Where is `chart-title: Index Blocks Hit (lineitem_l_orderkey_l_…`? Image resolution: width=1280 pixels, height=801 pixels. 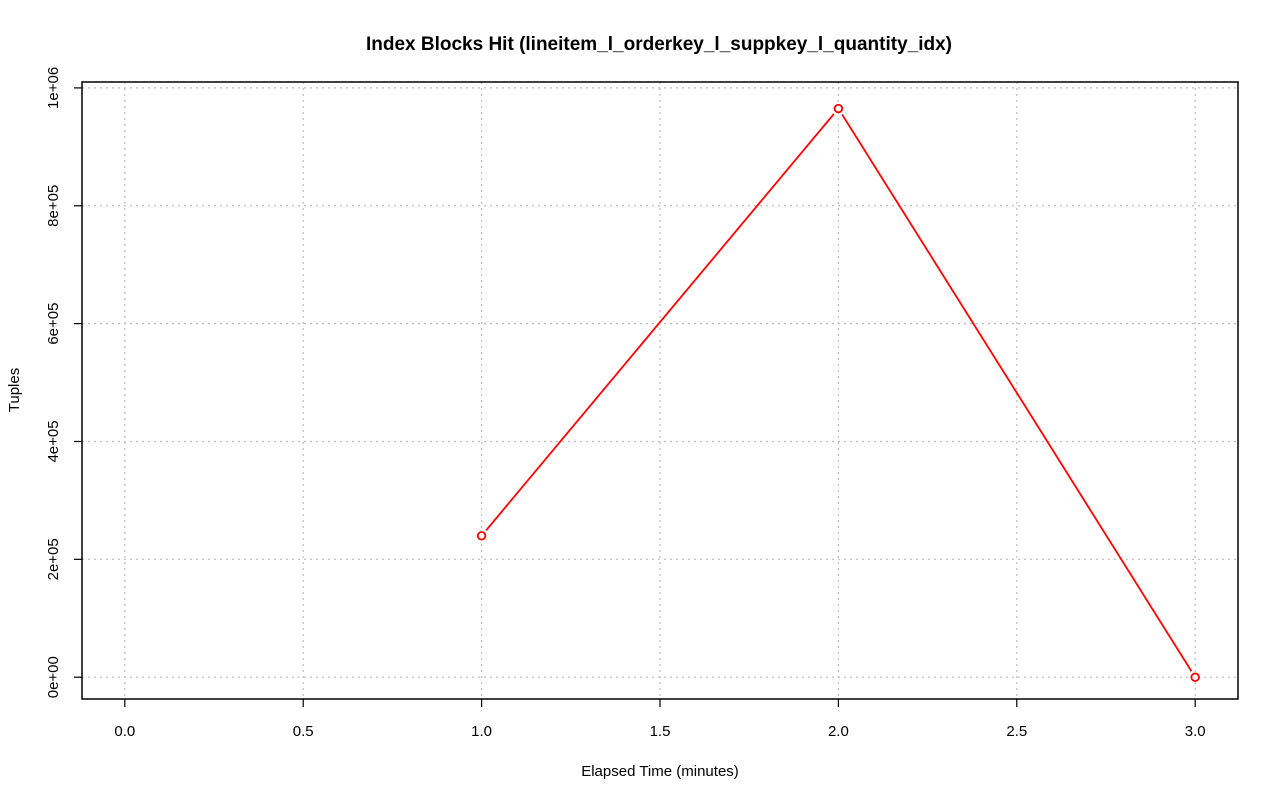
chart-title: Index Blocks Hit (lineitem_l_orderkey_l_… is located at coordinates (659, 44).